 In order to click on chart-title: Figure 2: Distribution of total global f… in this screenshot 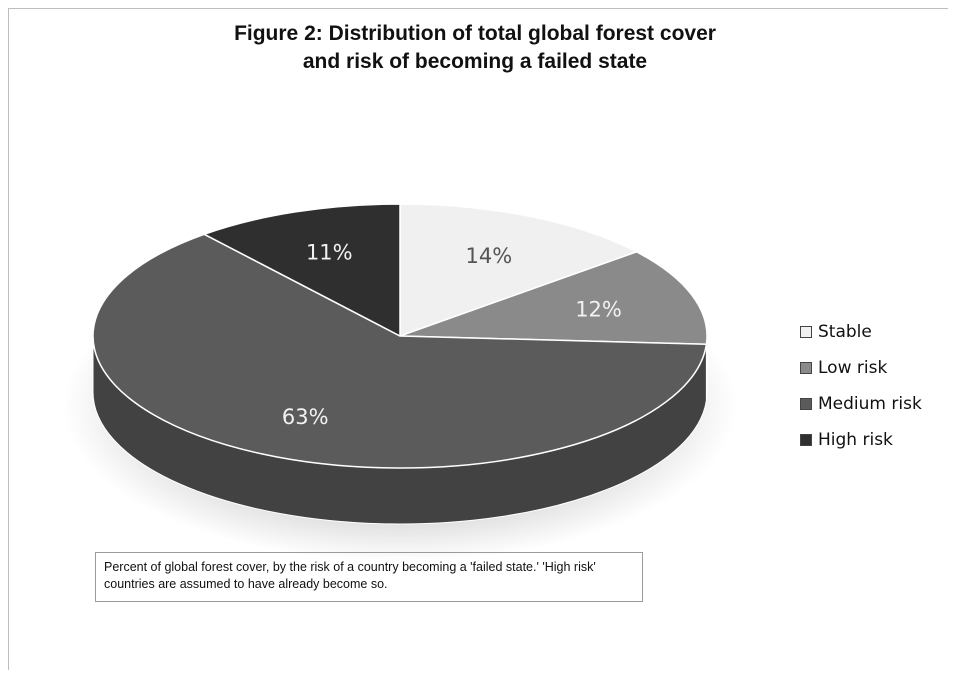, I will do `click(475, 48)`.